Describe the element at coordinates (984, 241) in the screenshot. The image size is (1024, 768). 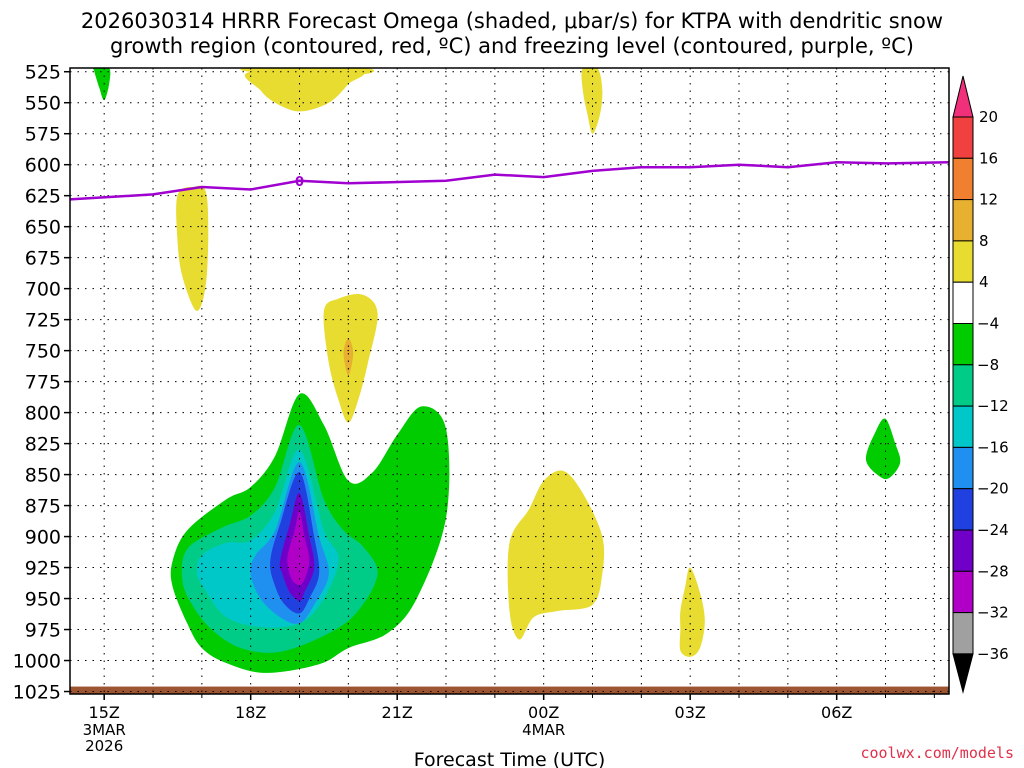
I see `colorbar-label: 8` at that location.